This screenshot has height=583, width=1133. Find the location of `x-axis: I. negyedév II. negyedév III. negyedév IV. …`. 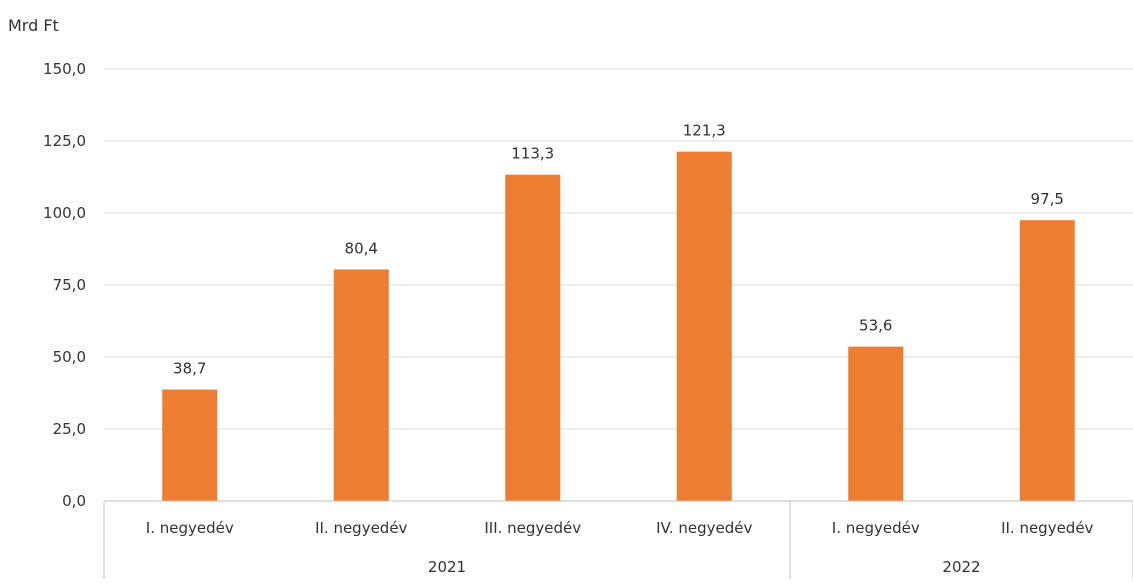

x-axis: I. negyedév II. negyedév III. negyedév IV. … is located at coordinates (618, 539).